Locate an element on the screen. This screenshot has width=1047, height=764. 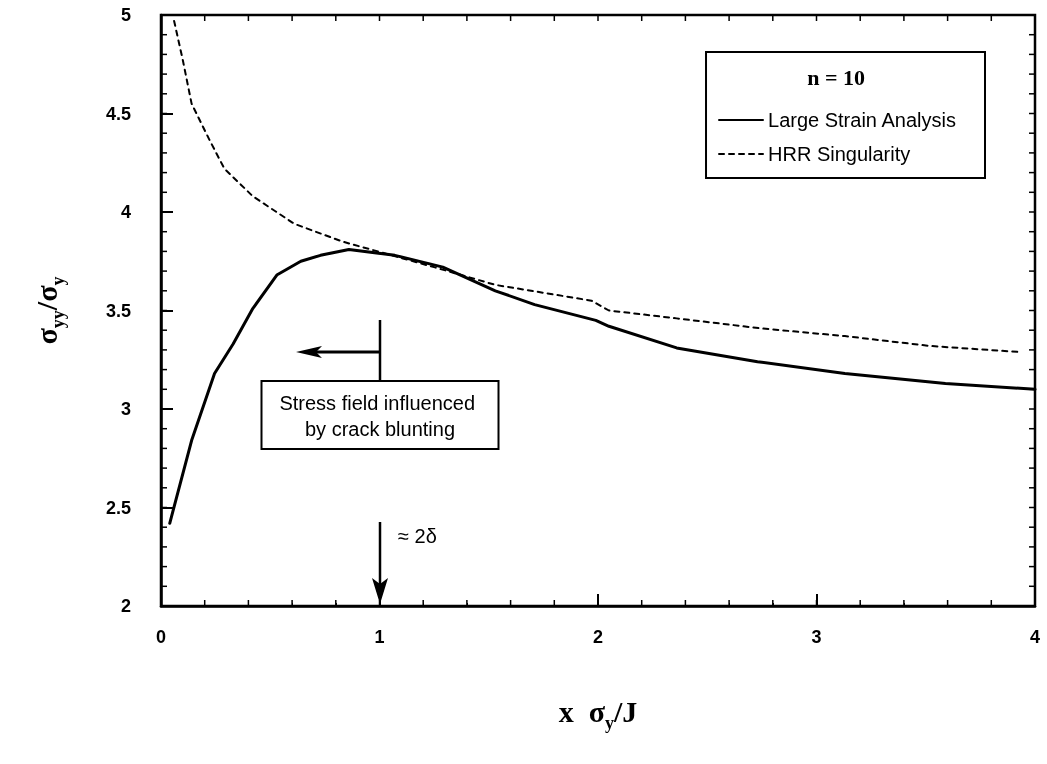
y-tick-label: 5 is located at coordinates (125, 15).